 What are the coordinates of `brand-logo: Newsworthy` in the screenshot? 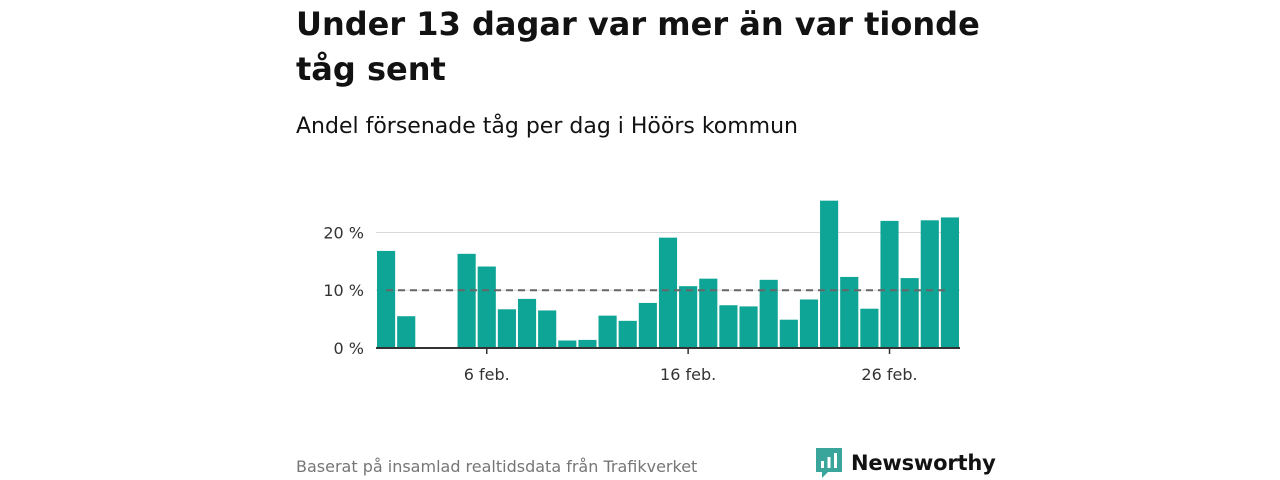 It's located at (905, 463).